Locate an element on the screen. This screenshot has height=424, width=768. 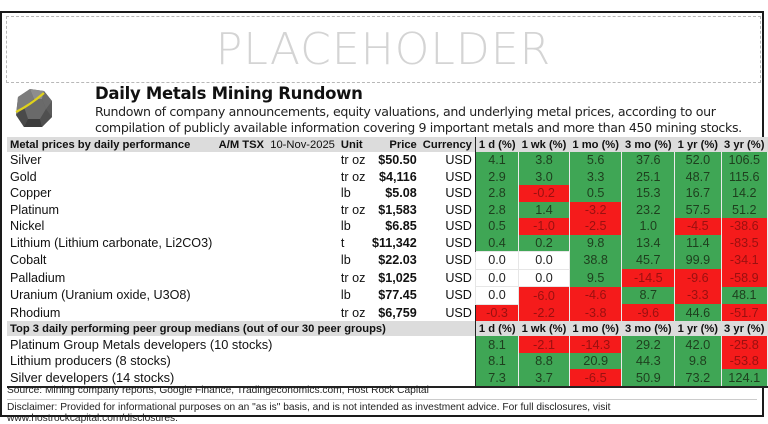
placeholder-text: PLACEHOLDER is located at coordinates (383, 49).